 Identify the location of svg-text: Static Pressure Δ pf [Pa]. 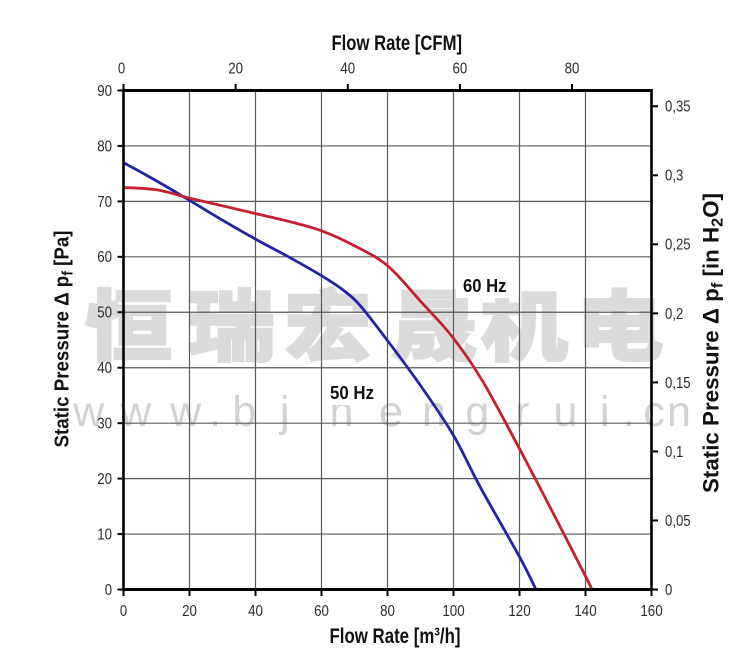
(64, 339).